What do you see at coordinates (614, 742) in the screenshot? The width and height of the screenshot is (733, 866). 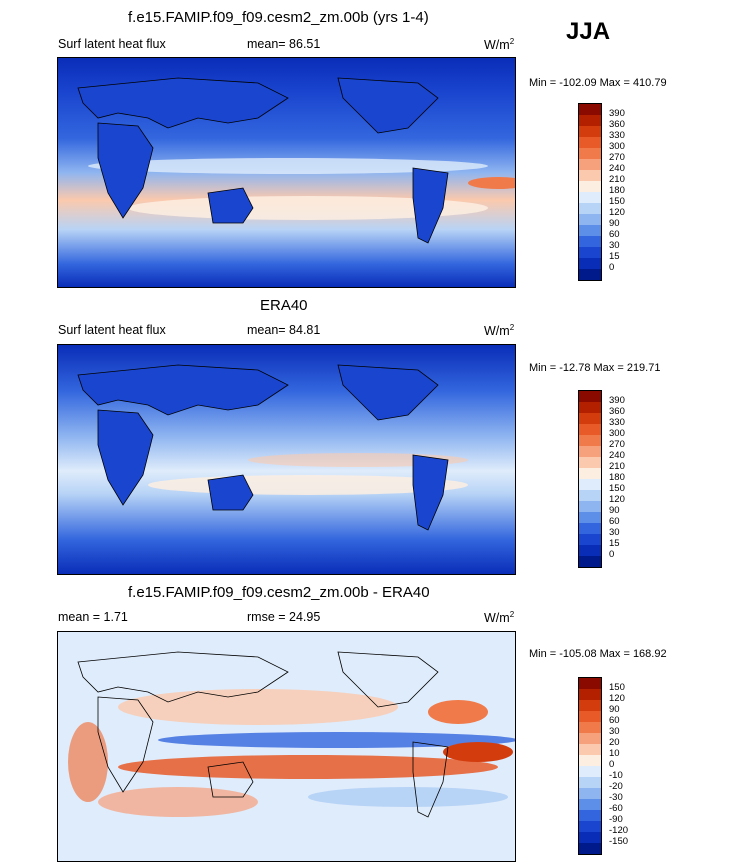 I see `colorbar-tick-label: 20` at bounding box center [614, 742].